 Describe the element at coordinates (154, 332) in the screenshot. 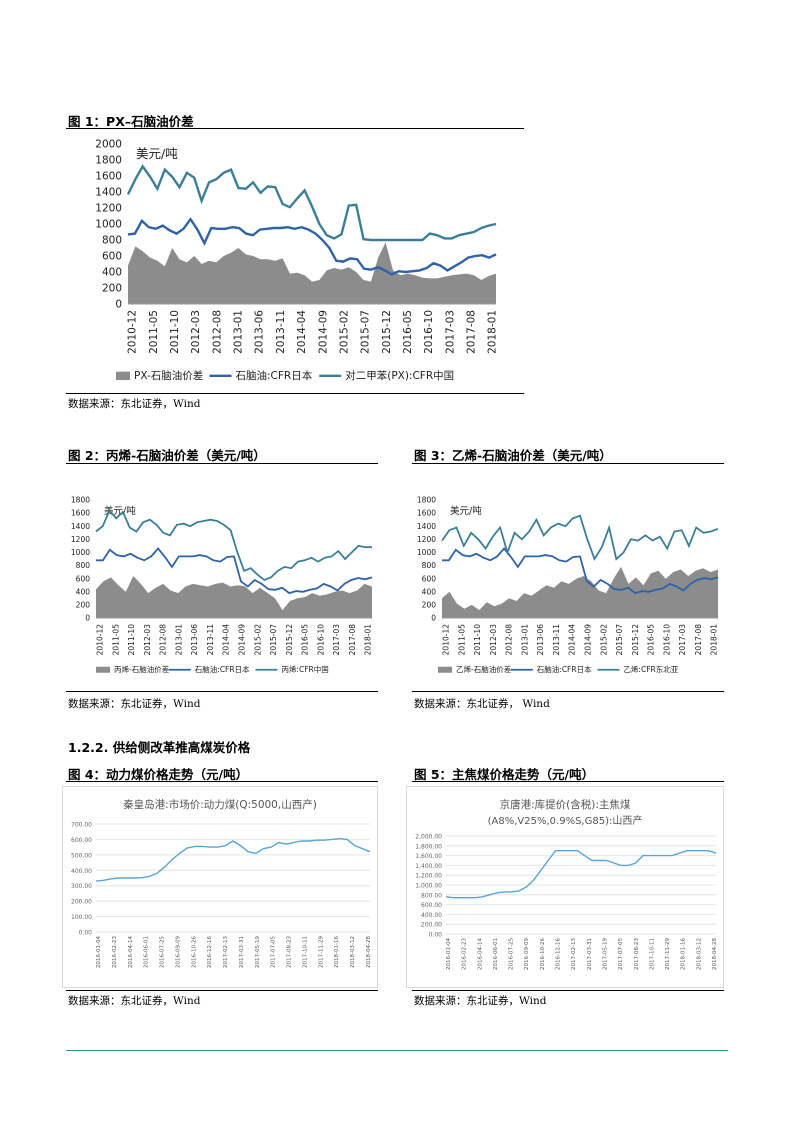

I see `x-tick-label: 2011-05` at that location.